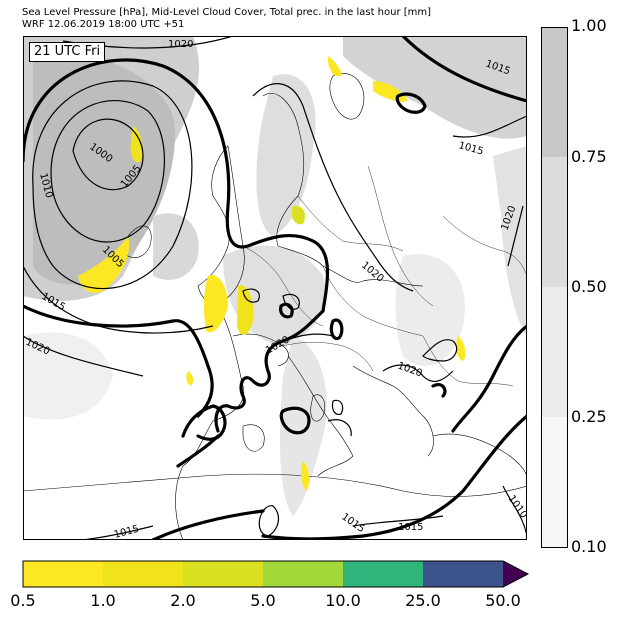  Describe the element at coordinates (103, 600) in the screenshot. I see `precip-tick-label: 1.0` at that location.